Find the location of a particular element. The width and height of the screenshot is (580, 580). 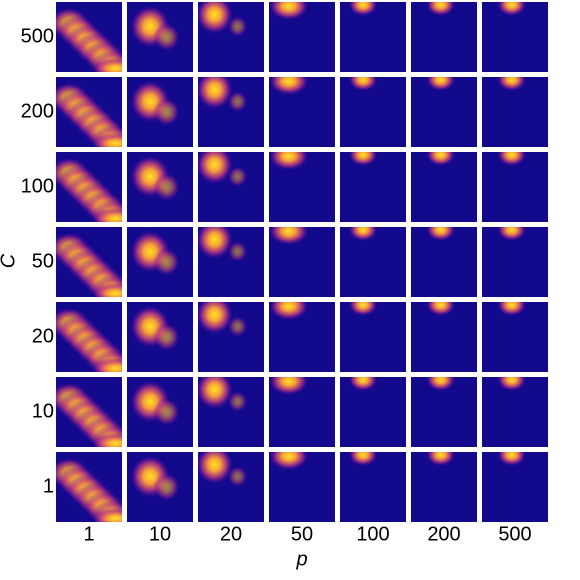

x-tick-label: 1 is located at coordinates (88, 534).